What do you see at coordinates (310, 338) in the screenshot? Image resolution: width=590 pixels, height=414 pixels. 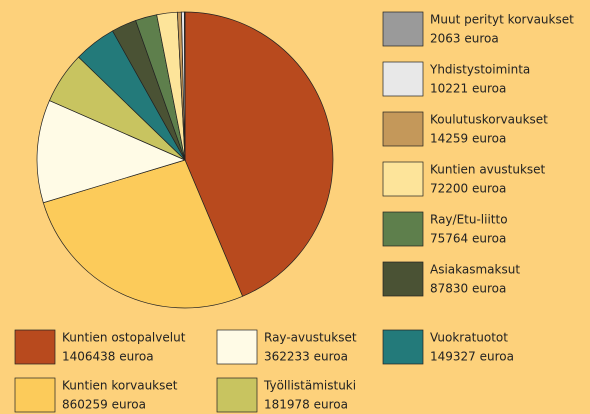 I see `legend-label: Ray-avustukset` at bounding box center [310, 338].